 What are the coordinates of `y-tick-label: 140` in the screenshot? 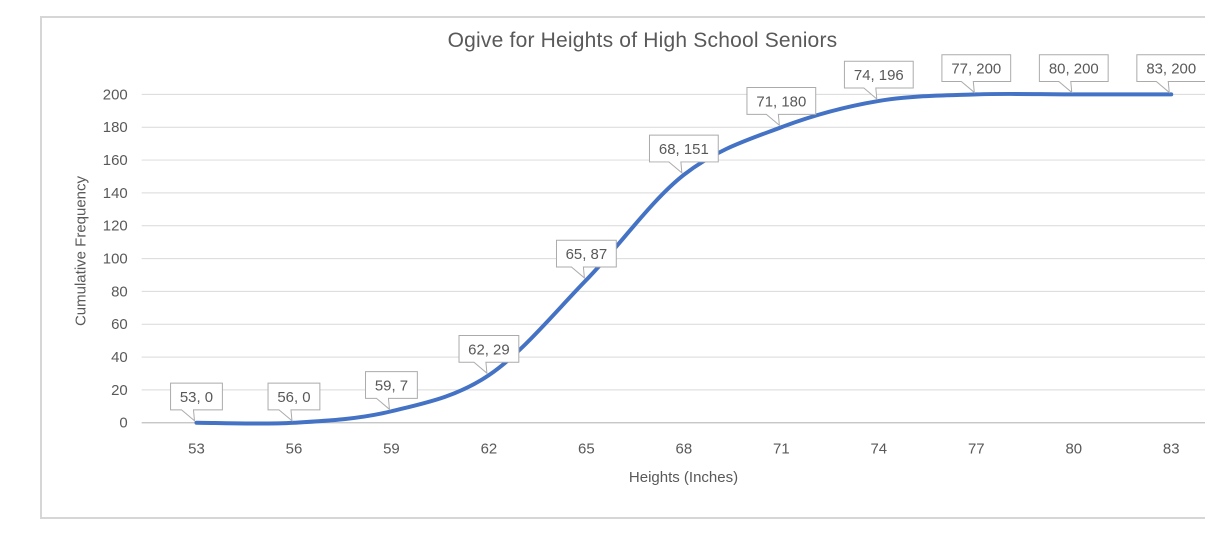 It's located at (115, 194).